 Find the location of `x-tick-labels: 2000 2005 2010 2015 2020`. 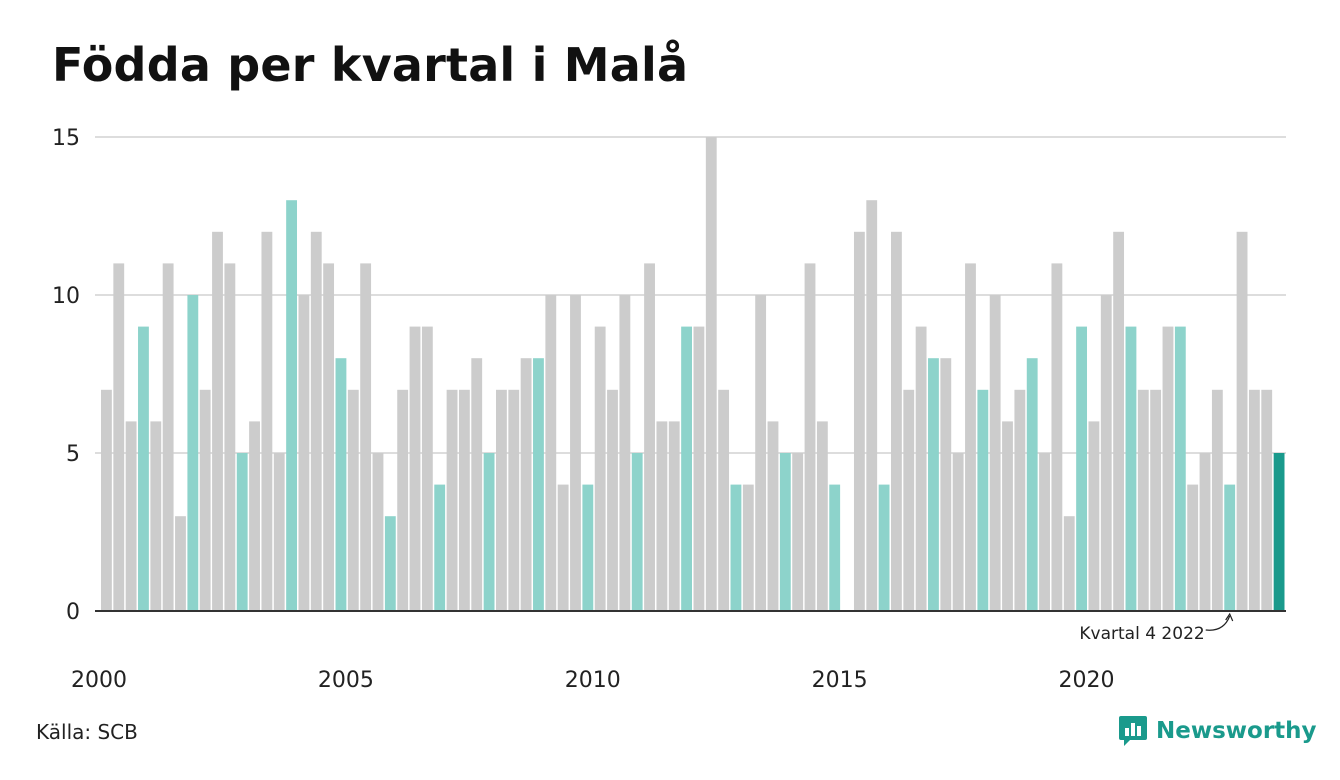

x-tick-labels: 2000 2005 2010 2015 2020 is located at coordinates (593, 680).